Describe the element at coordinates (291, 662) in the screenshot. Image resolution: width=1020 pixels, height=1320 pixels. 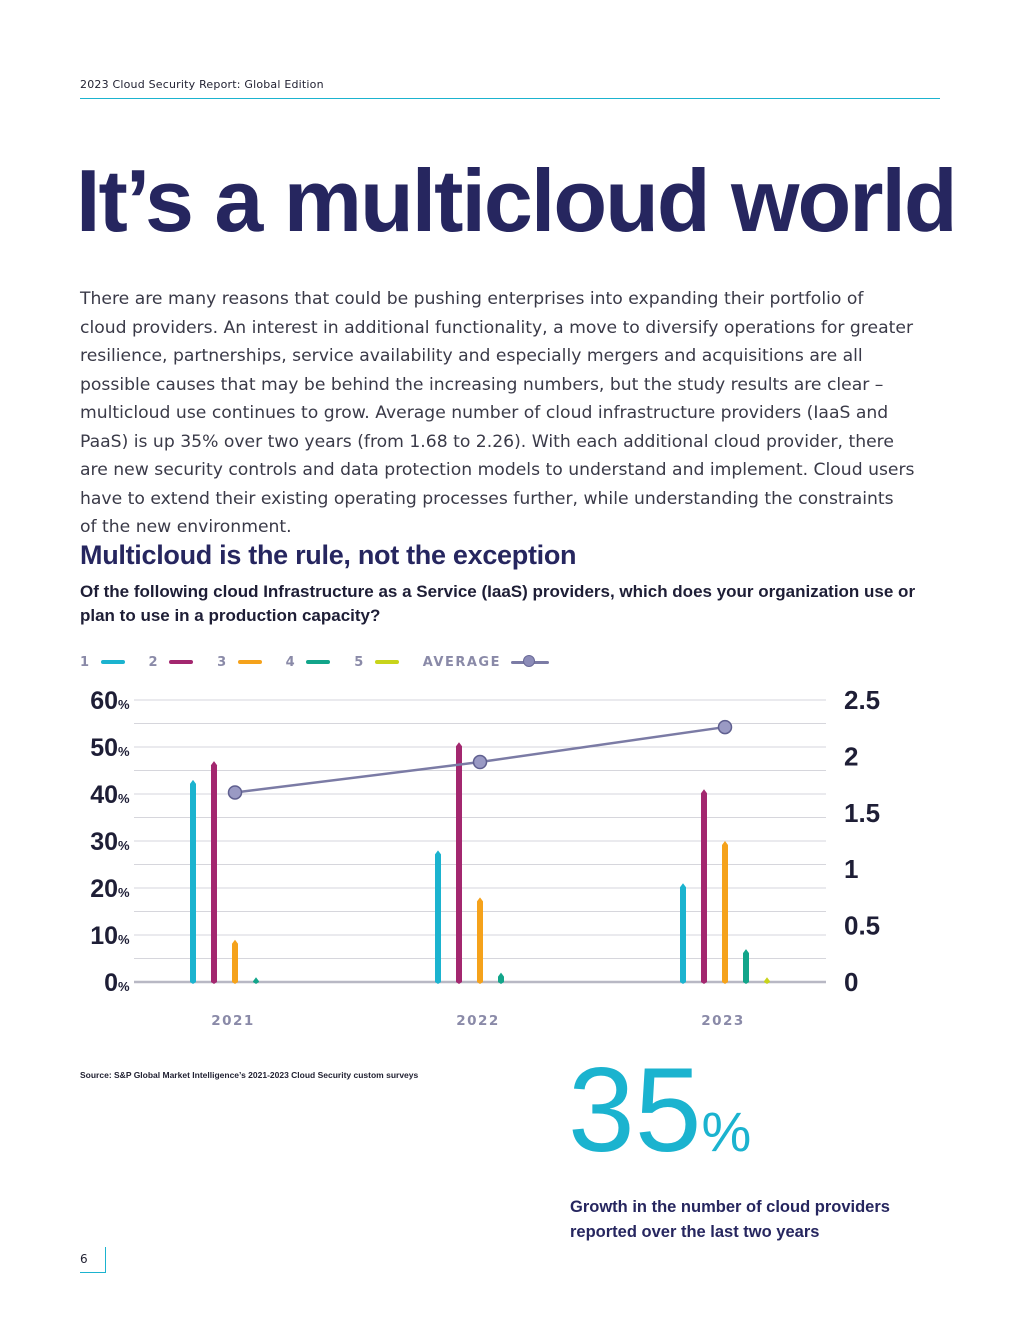
I see `legend-label: 4` at that location.